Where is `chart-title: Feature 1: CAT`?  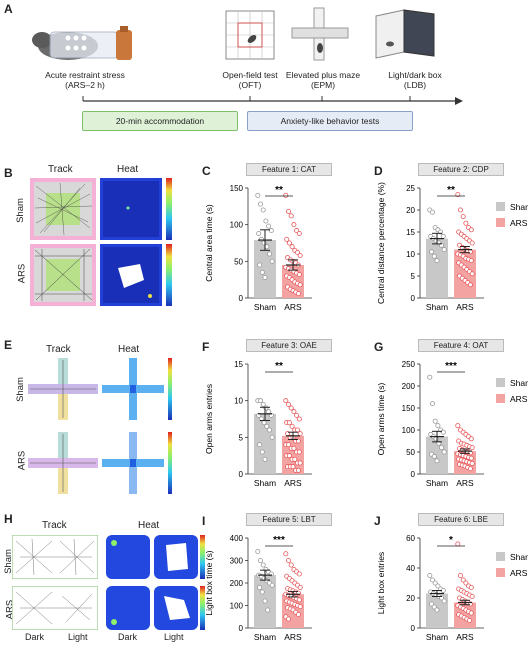
chart-title: Feature 1: CAT is located at coordinates (289, 169).